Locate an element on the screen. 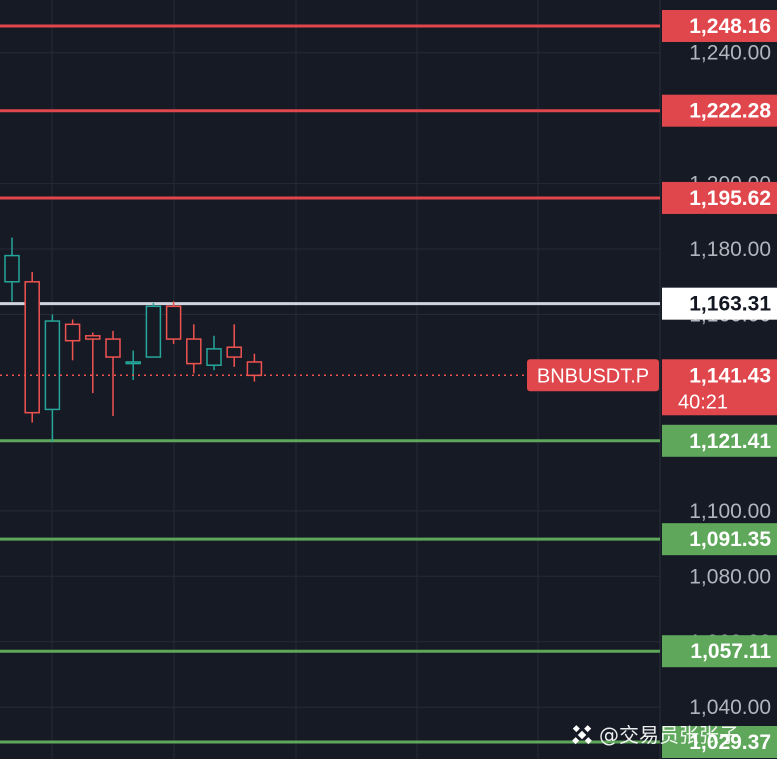 Image resolution: width=777 pixels, height=759 pixels. watermark: @交易员张张子 is located at coordinates (655, 735).